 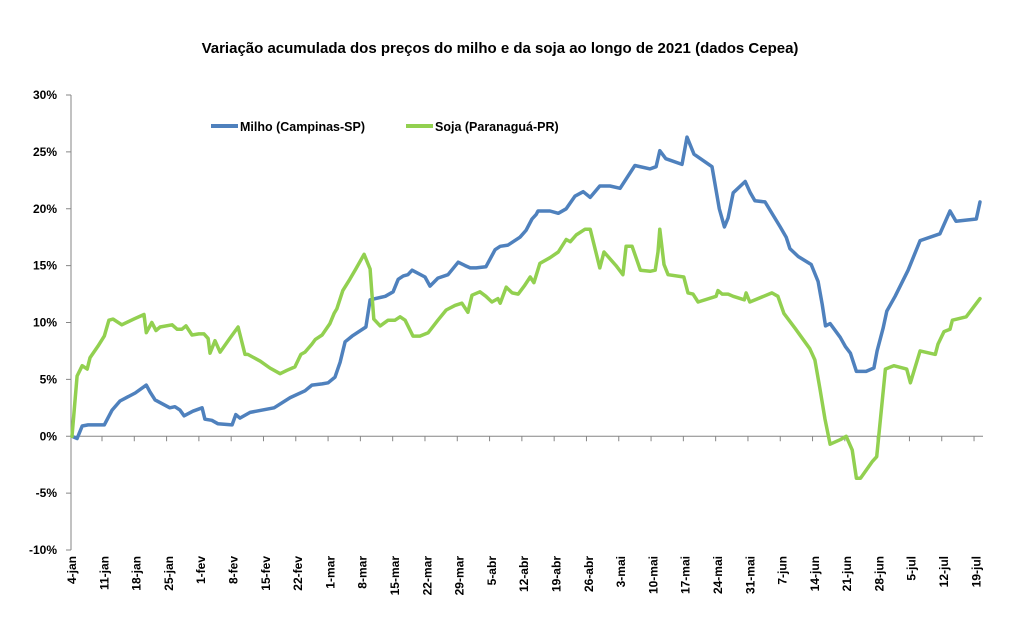 What do you see at coordinates (589, 574) in the screenshot?
I see `x-tick-label: 26-abr` at bounding box center [589, 574].